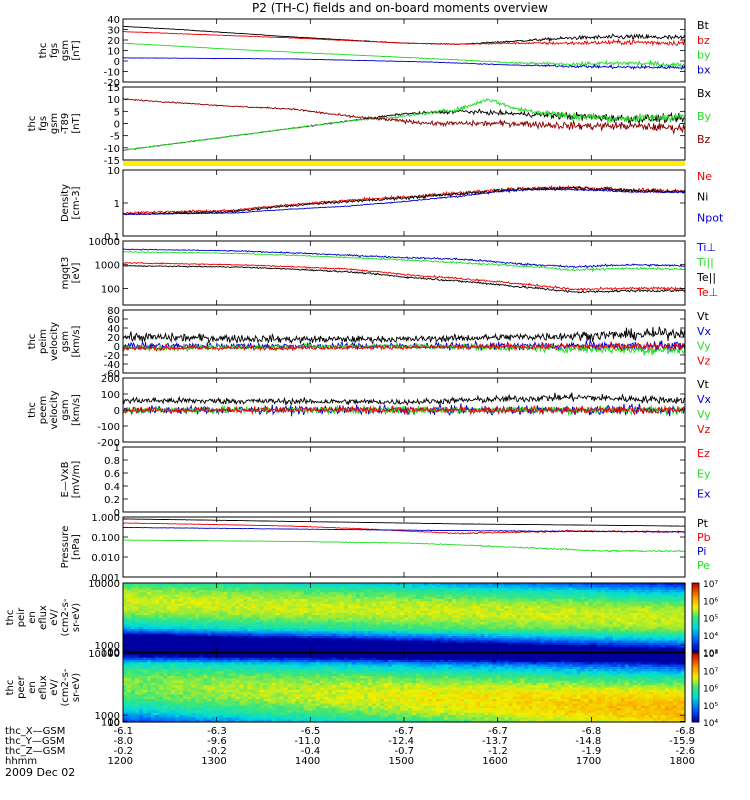 The image size is (750, 800). I want to click on y-tick-label: 100, so click(110, 395).